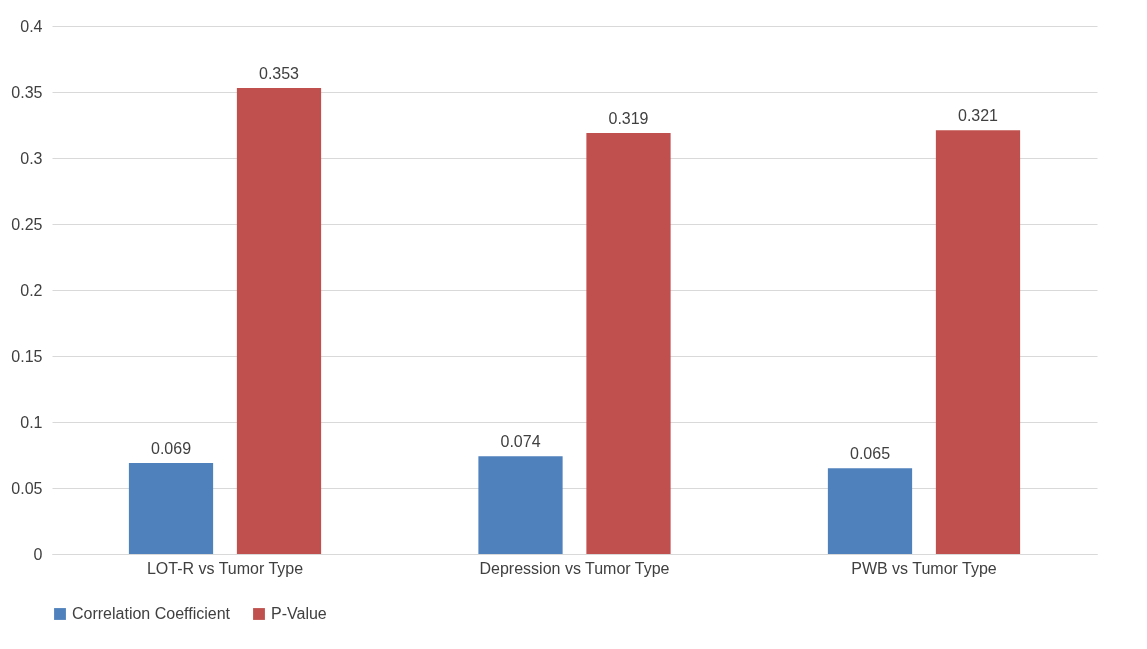 The width and height of the screenshot is (1147, 649). I want to click on y-tick-label: 0.15, so click(27, 356).